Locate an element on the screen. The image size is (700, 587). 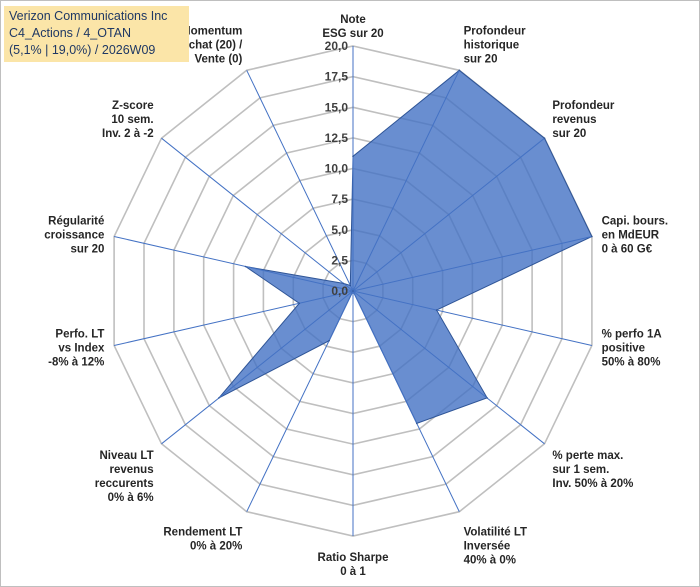
category-label-line: ESG sur 20 is located at coordinates (352, 34).